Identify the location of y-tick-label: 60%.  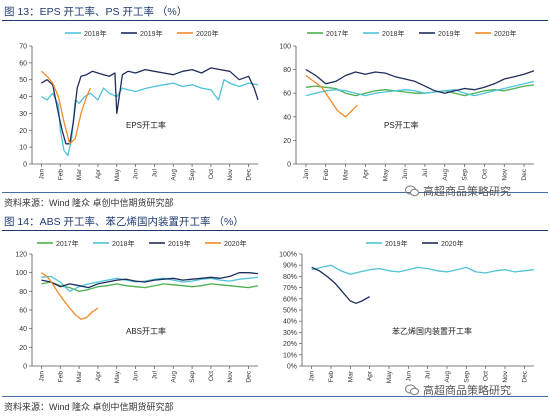
(290, 299).